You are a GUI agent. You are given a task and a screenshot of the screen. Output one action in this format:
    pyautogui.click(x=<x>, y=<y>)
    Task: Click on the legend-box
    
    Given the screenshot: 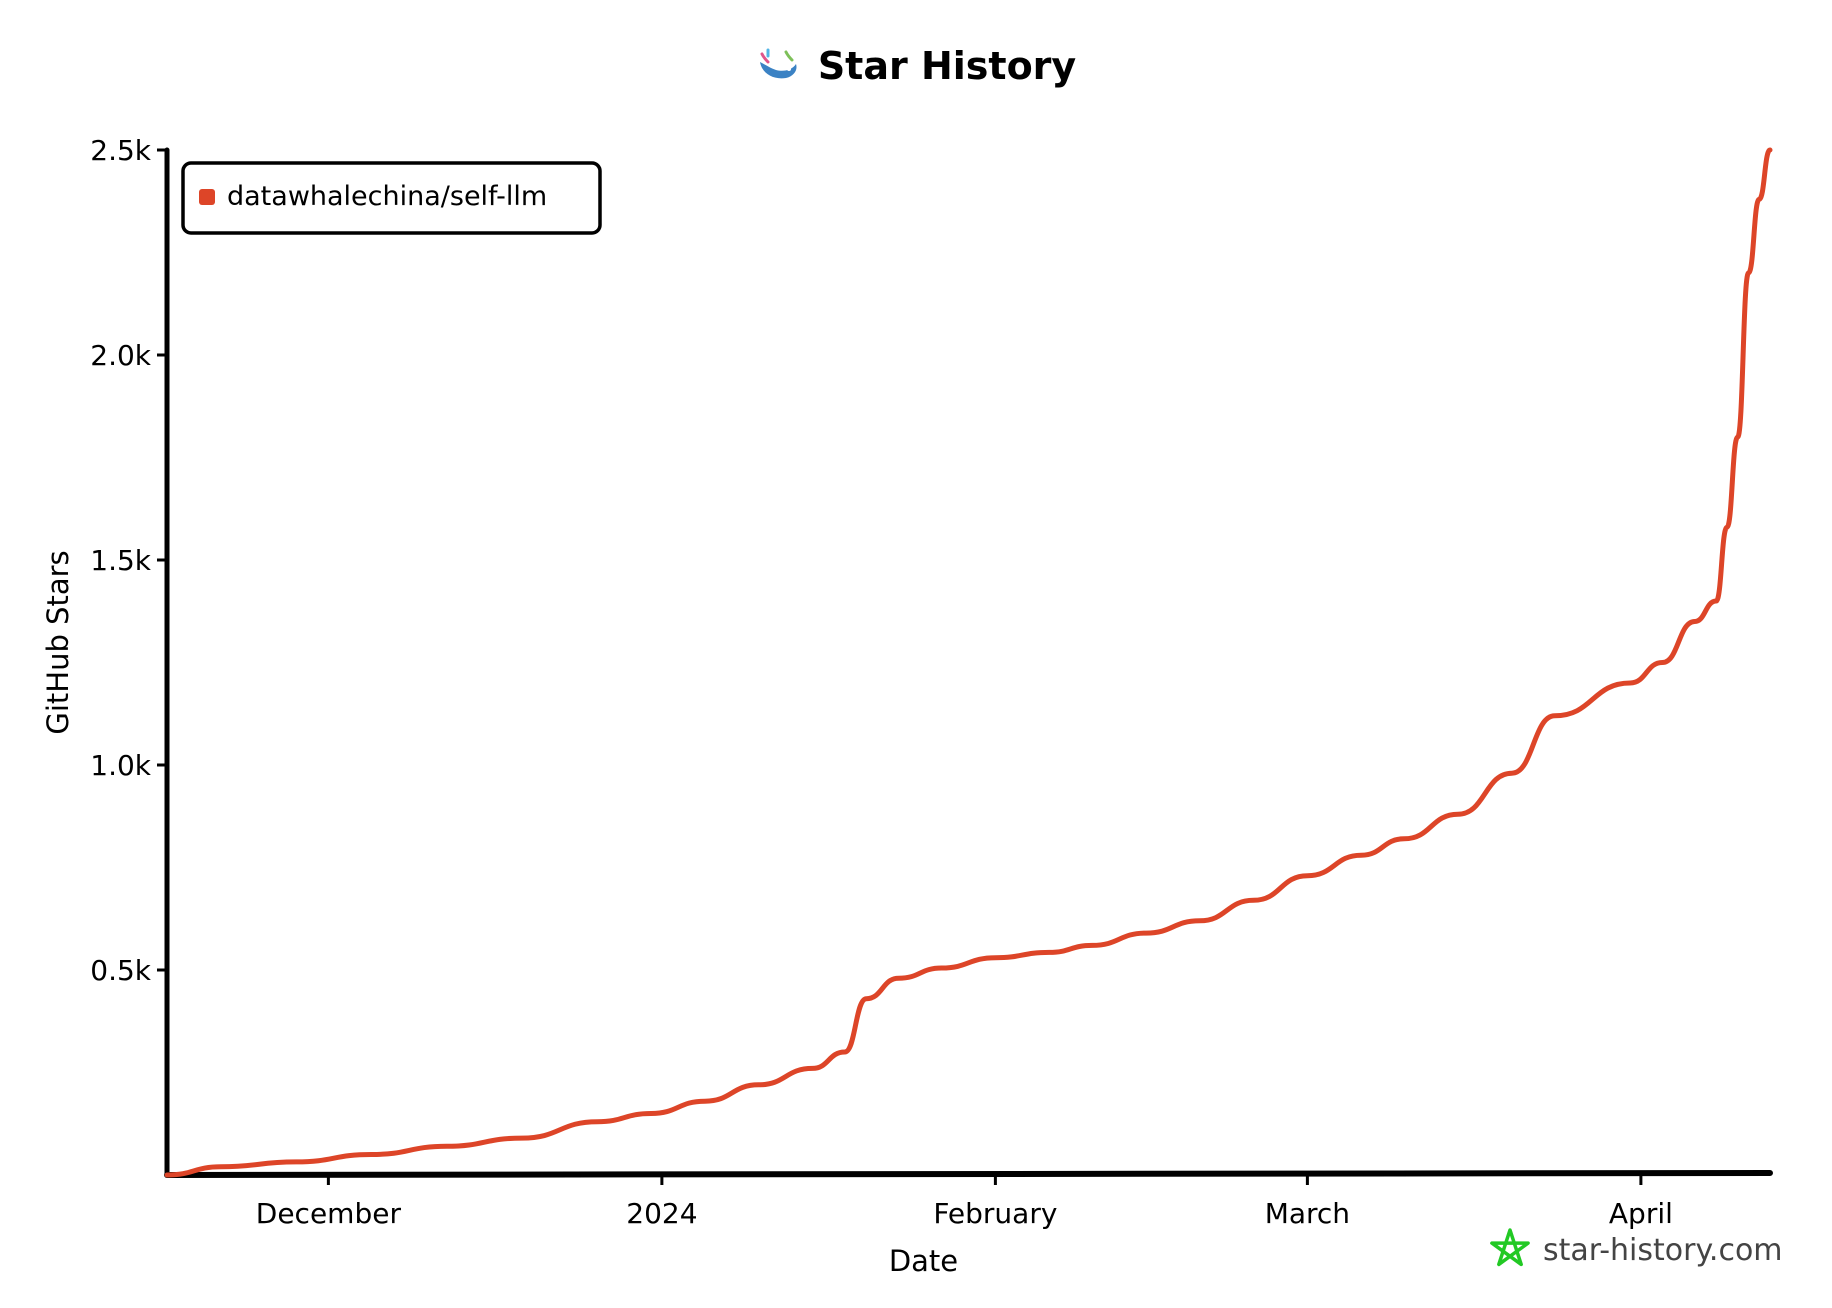 What is the action you would take?
    pyautogui.click(x=391, y=198)
    